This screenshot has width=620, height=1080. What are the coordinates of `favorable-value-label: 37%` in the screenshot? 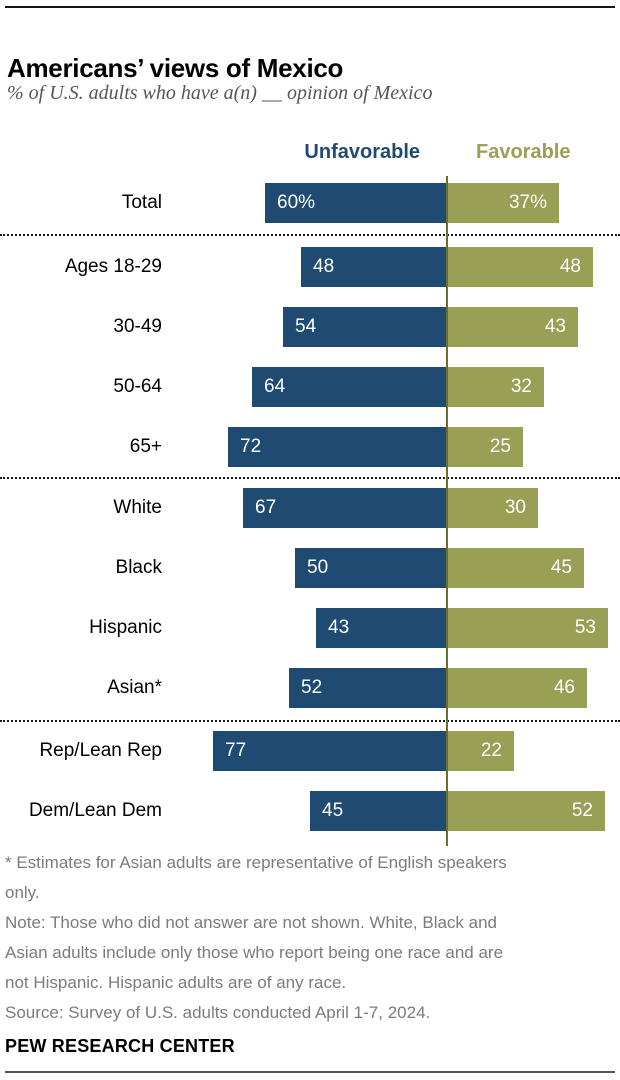 It's located at (527, 202).